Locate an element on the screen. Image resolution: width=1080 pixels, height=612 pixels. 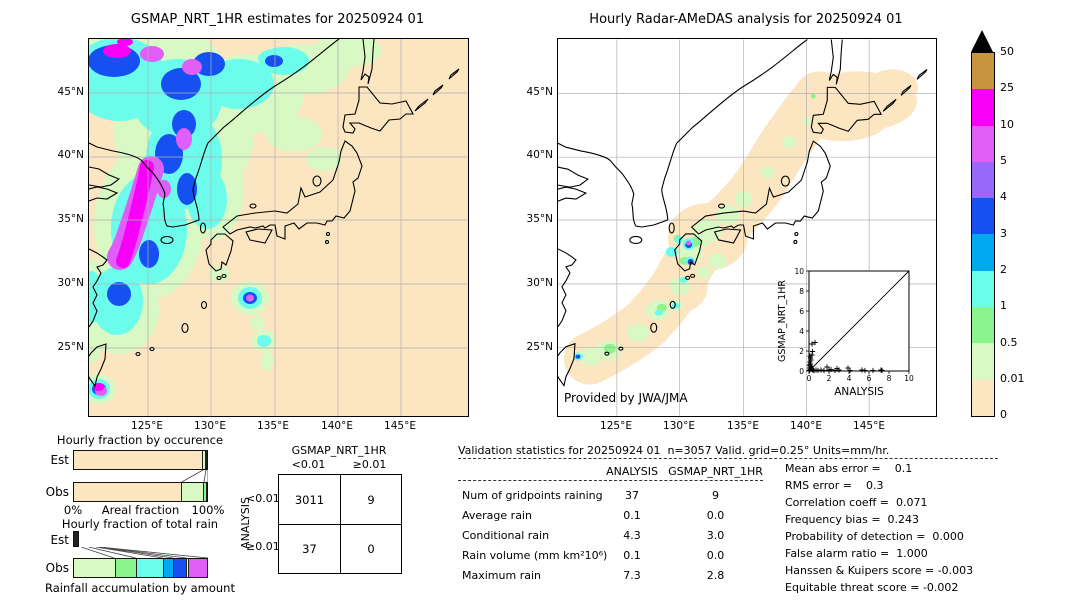
colorbar-label: 10 is located at coordinates (1007, 124).